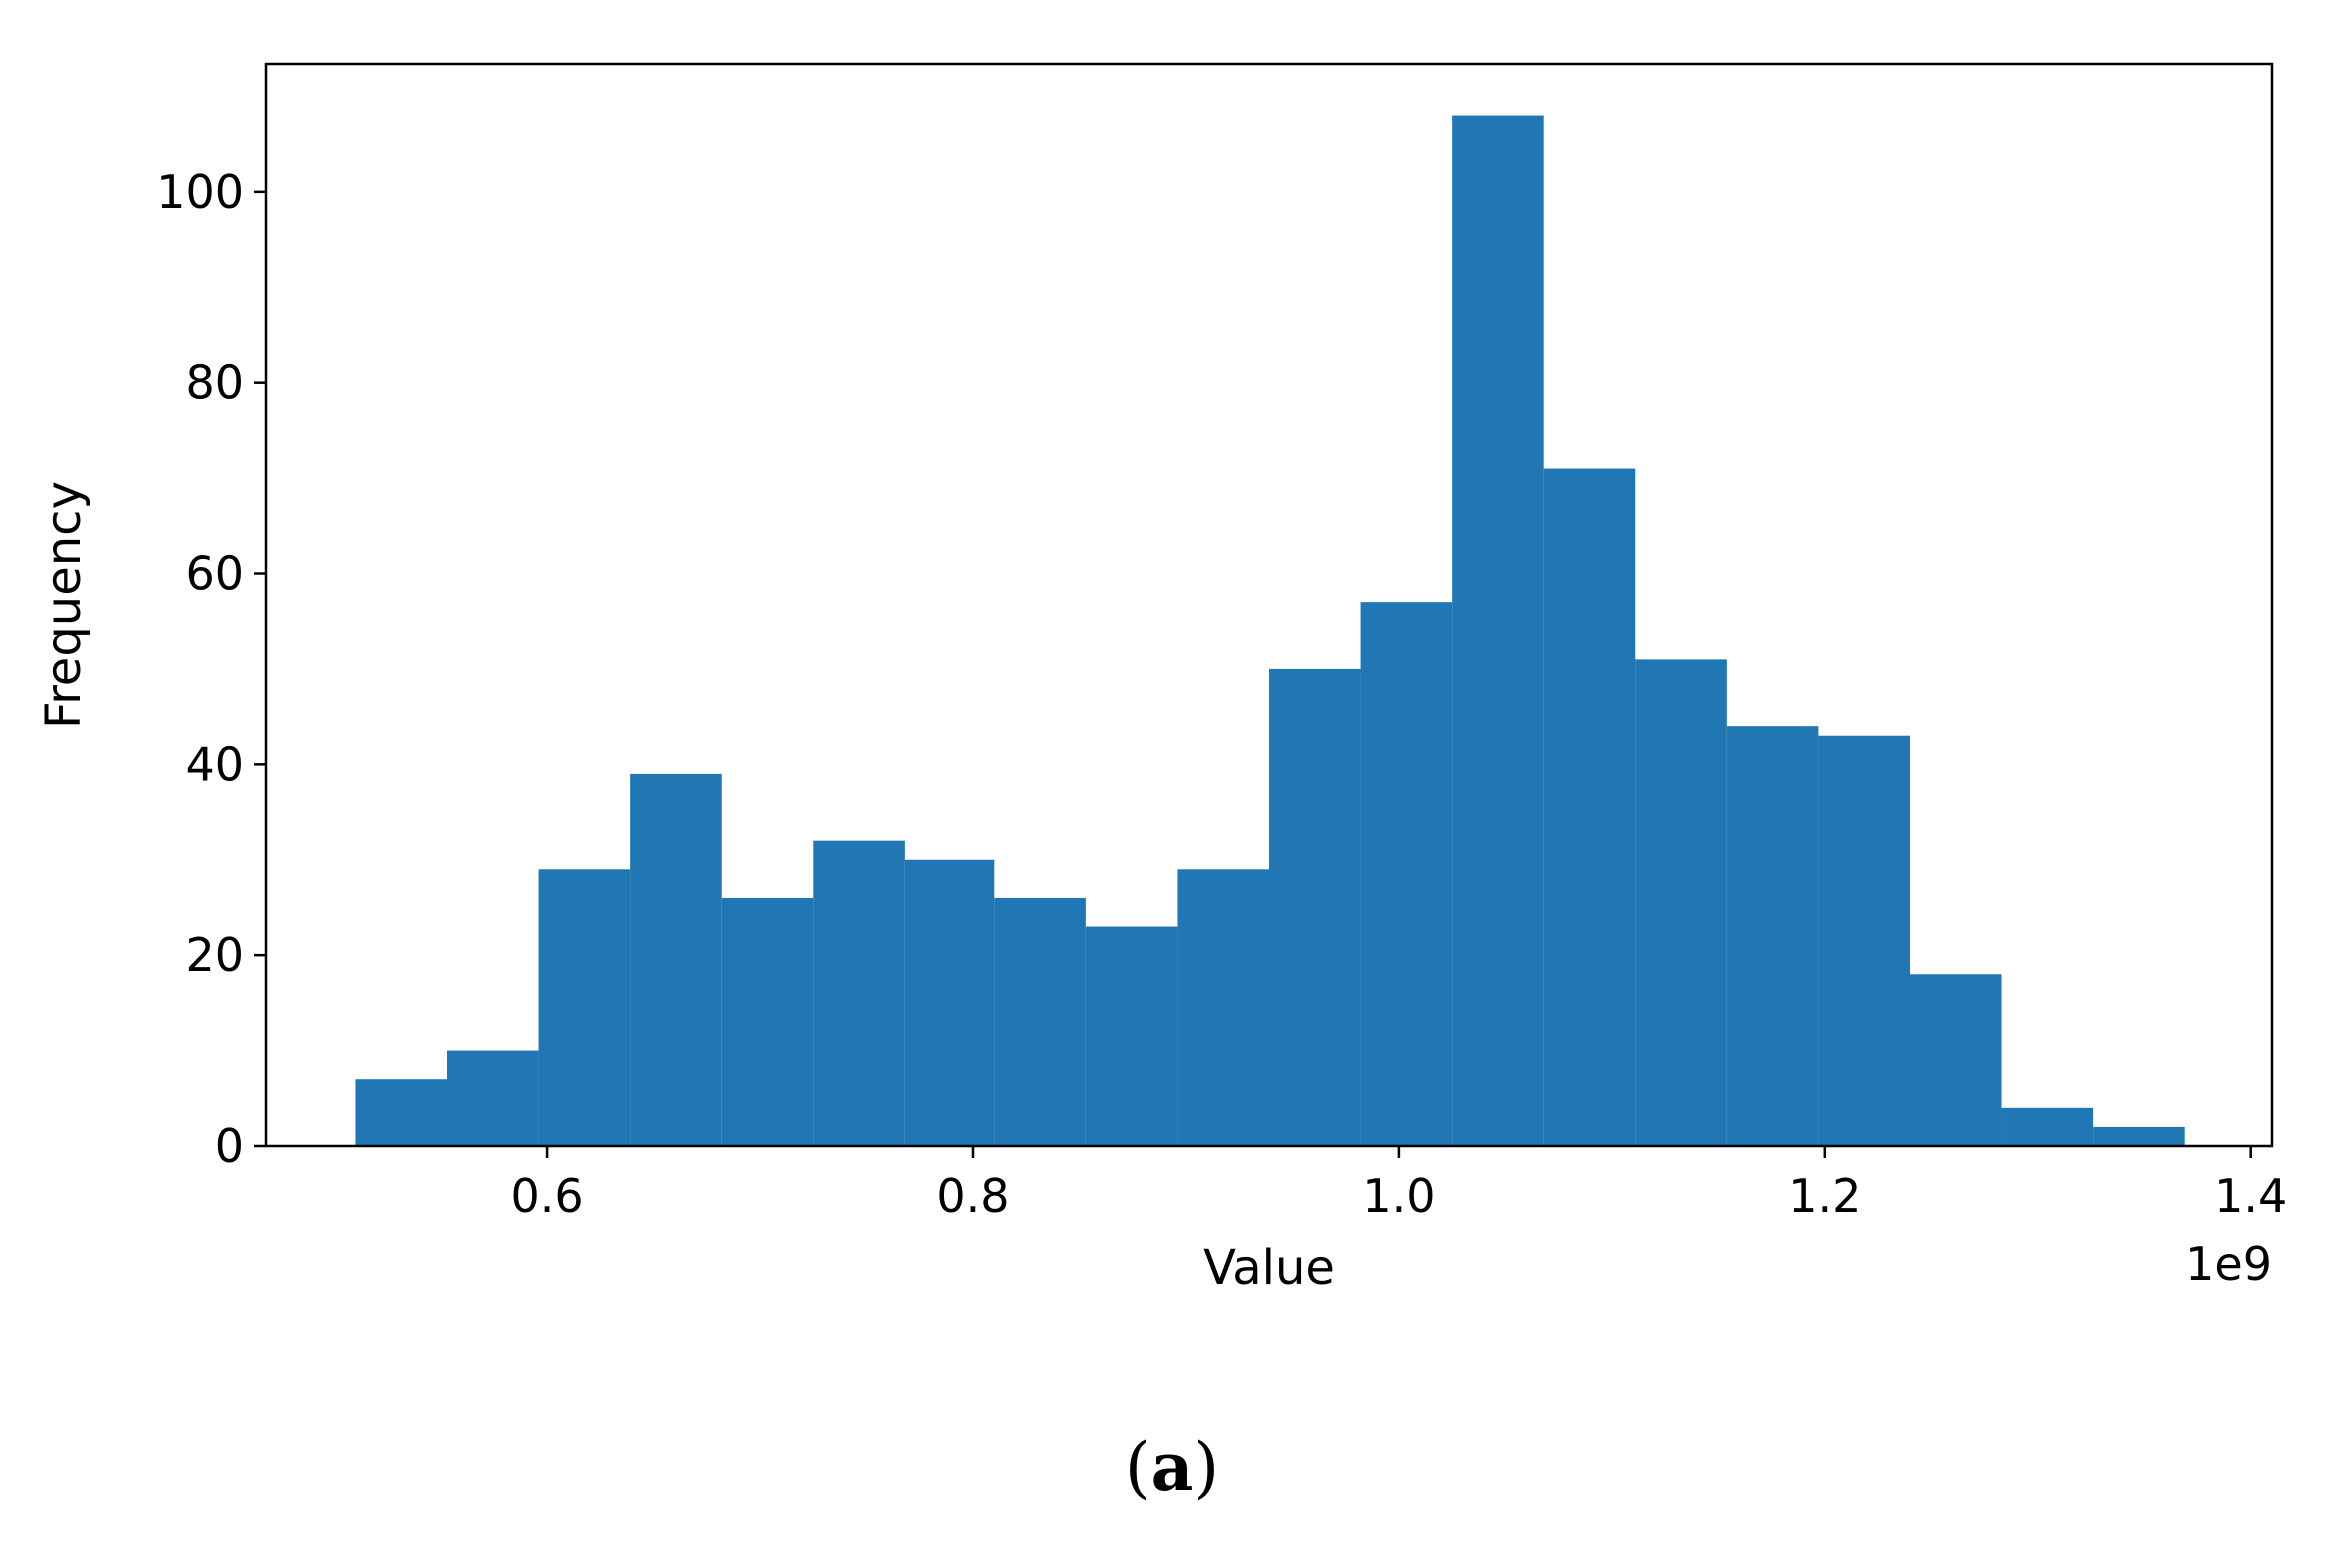 The width and height of the screenshot is (2344, 1552). Describe the element at coordinates (2228, 1264) in the screenshot. I see `x-axis-offset-label: 1e9` at that location.